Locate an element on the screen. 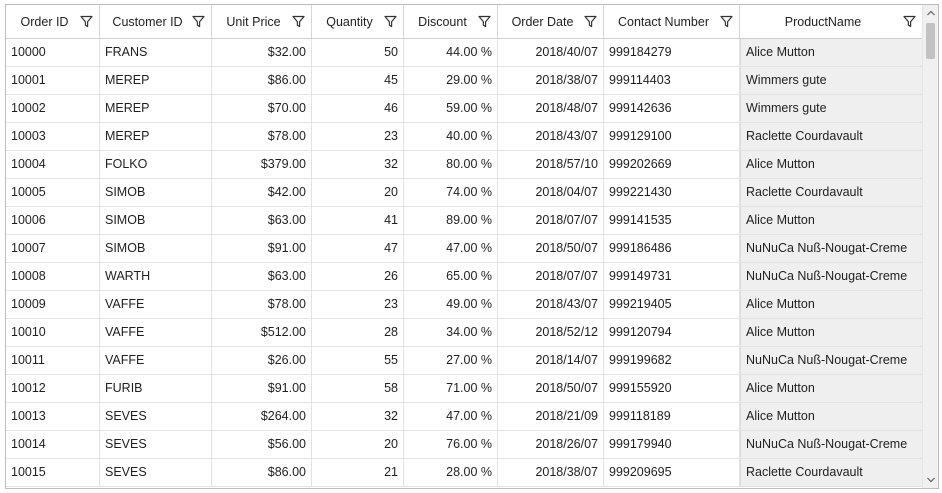 Image resolution: width=942 pixels, height=493 pixels. cell-unit-price: $379.00 is located at coordinates (262, 164).